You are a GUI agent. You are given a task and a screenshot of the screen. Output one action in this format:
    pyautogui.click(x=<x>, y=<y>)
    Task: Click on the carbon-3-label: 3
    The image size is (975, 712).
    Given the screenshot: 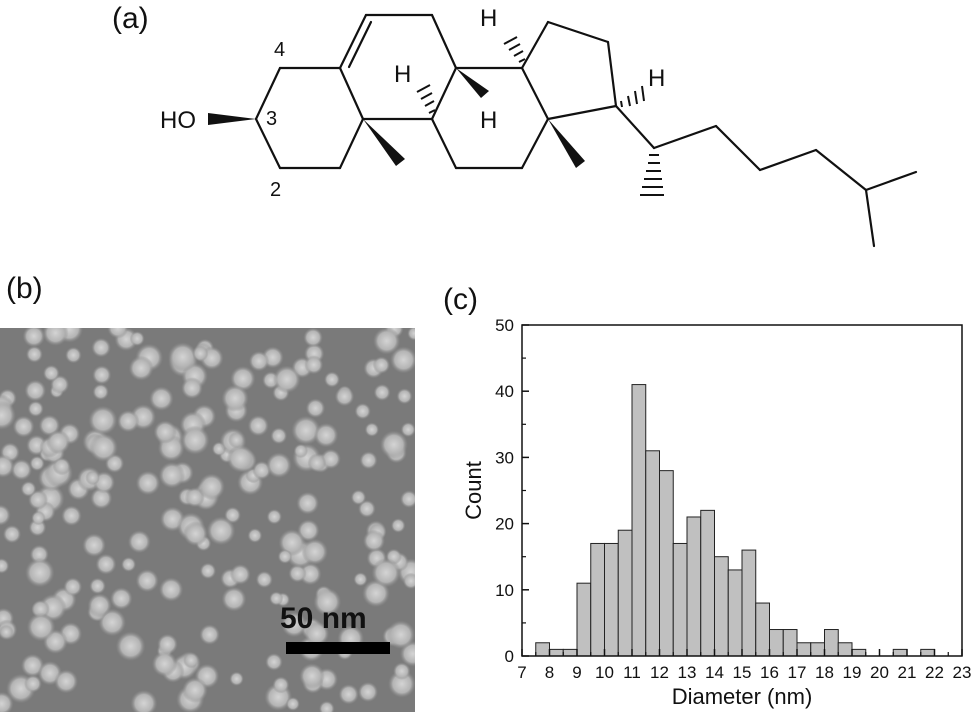 What is the action you would take?
    pyautogui.click(x=271, y=119)
    